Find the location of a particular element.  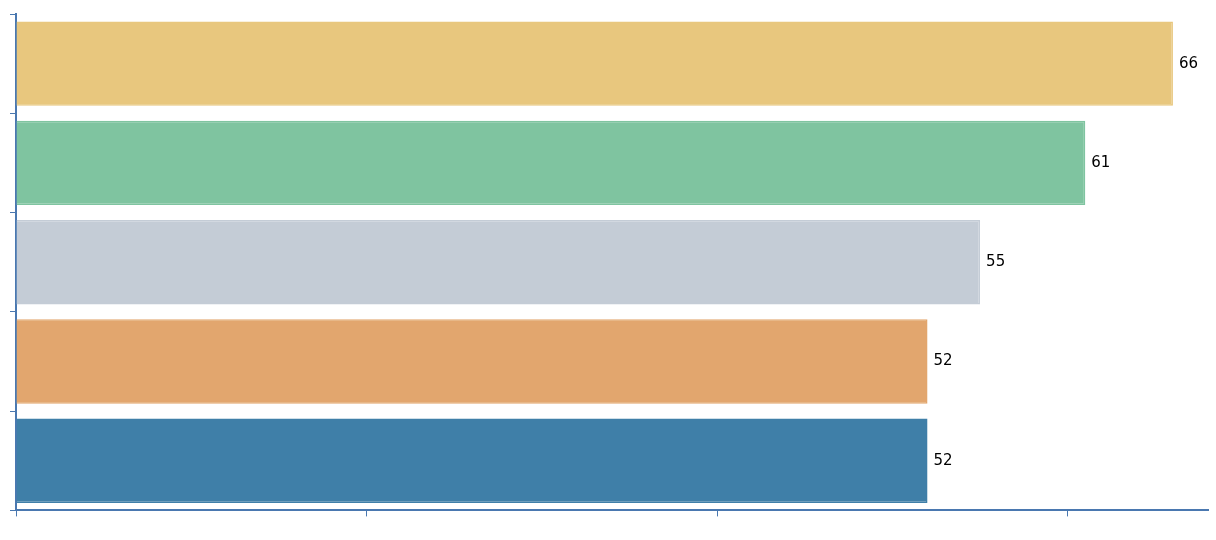

data-label: 55 is located at coordinates (996, 261).